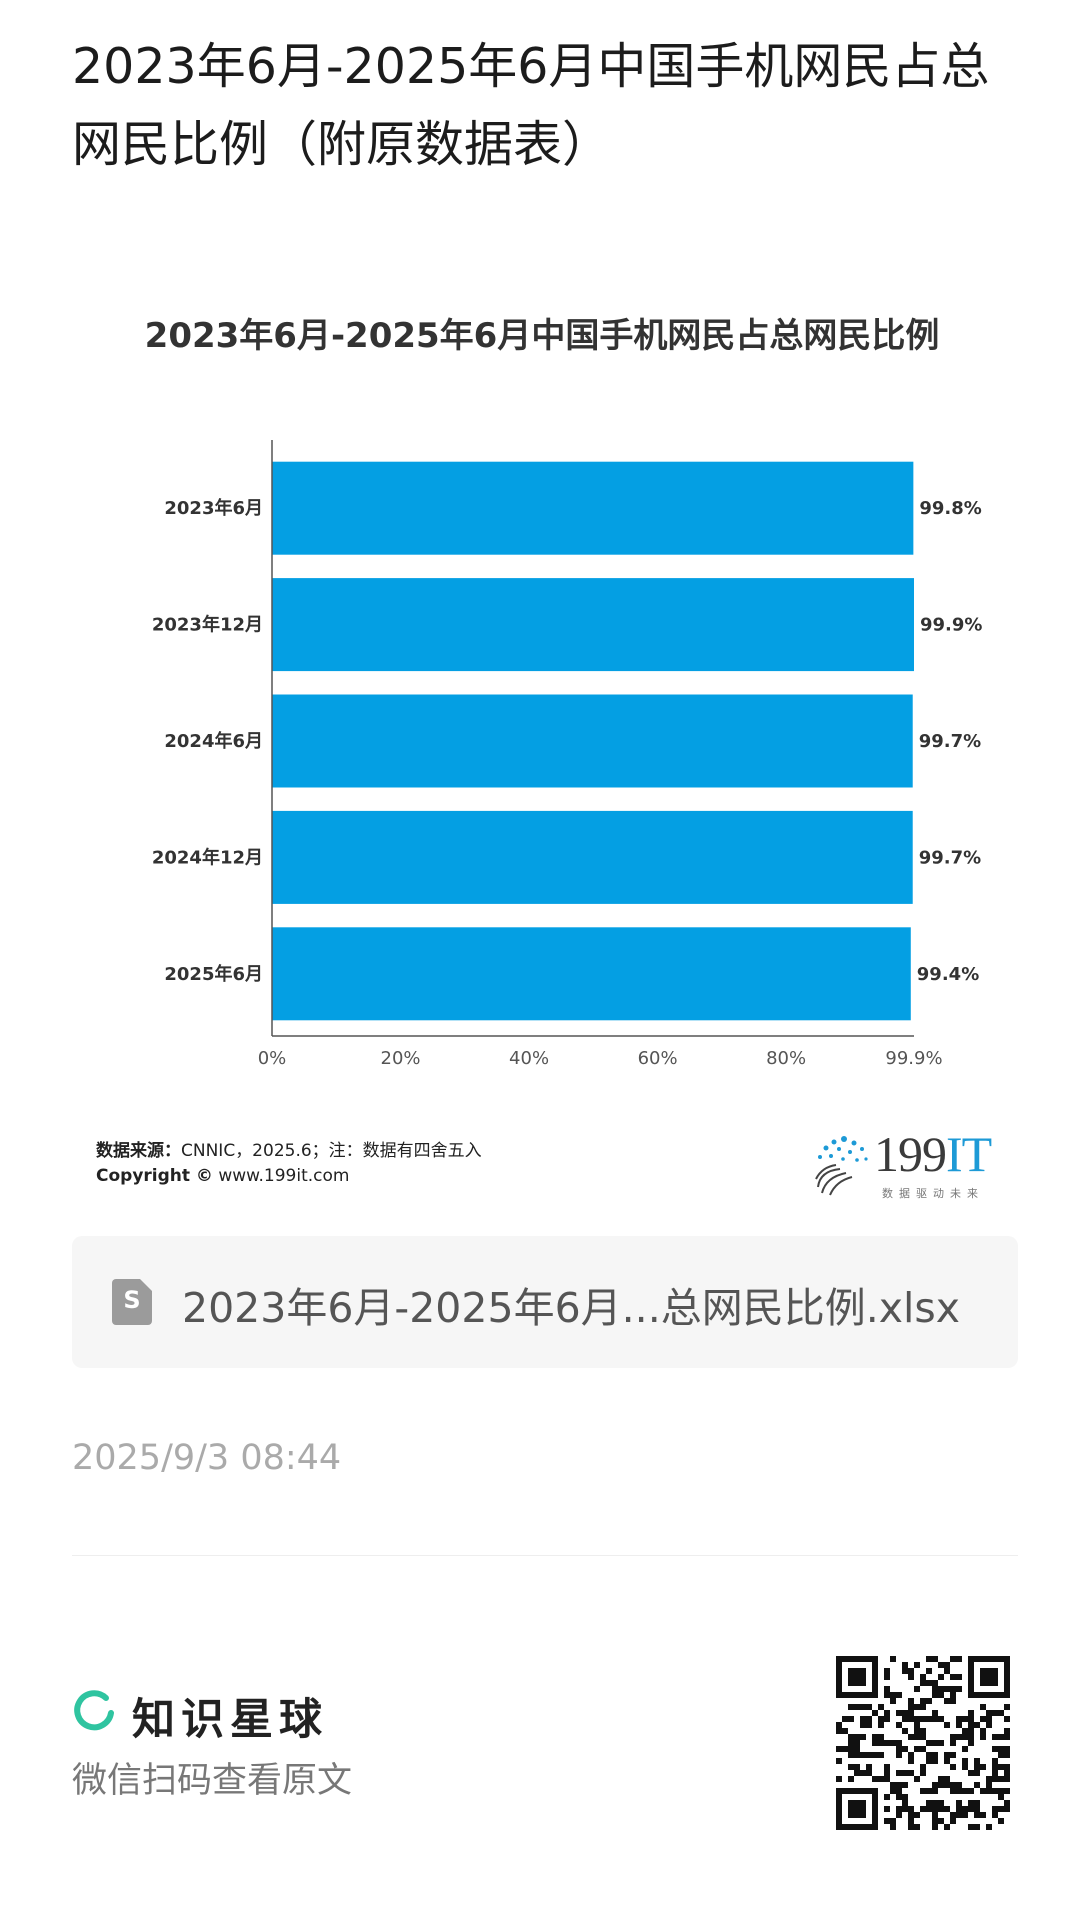  I want to click on spreadsheet-icon: S, so click(132, 1302).